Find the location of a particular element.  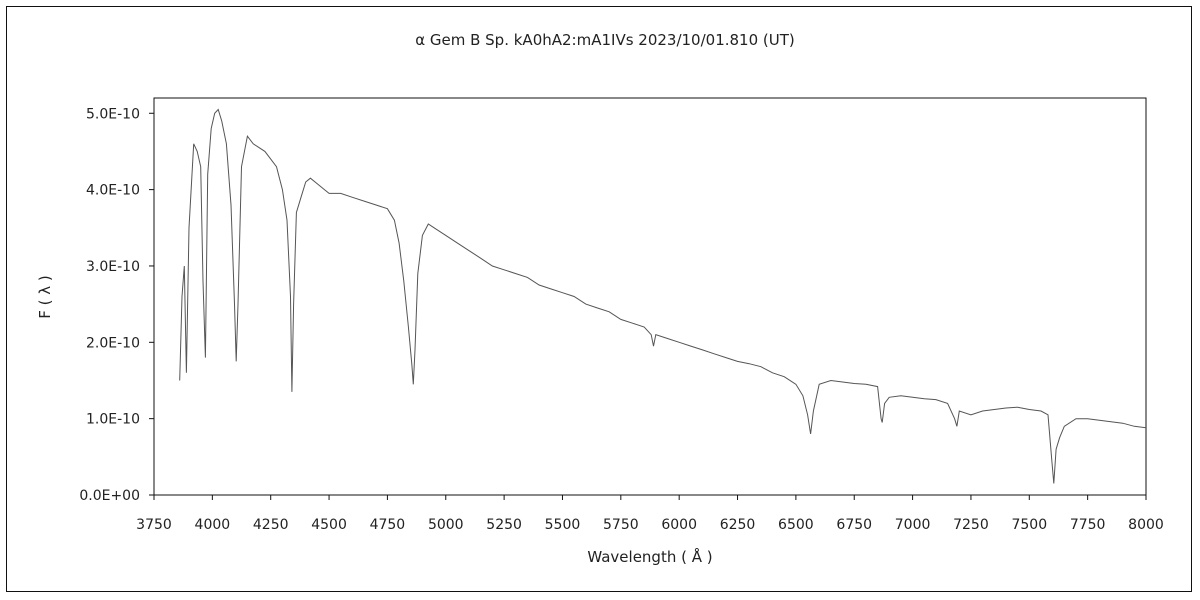

x-tick-label: 7500 is located at coordinates (1029, 525).